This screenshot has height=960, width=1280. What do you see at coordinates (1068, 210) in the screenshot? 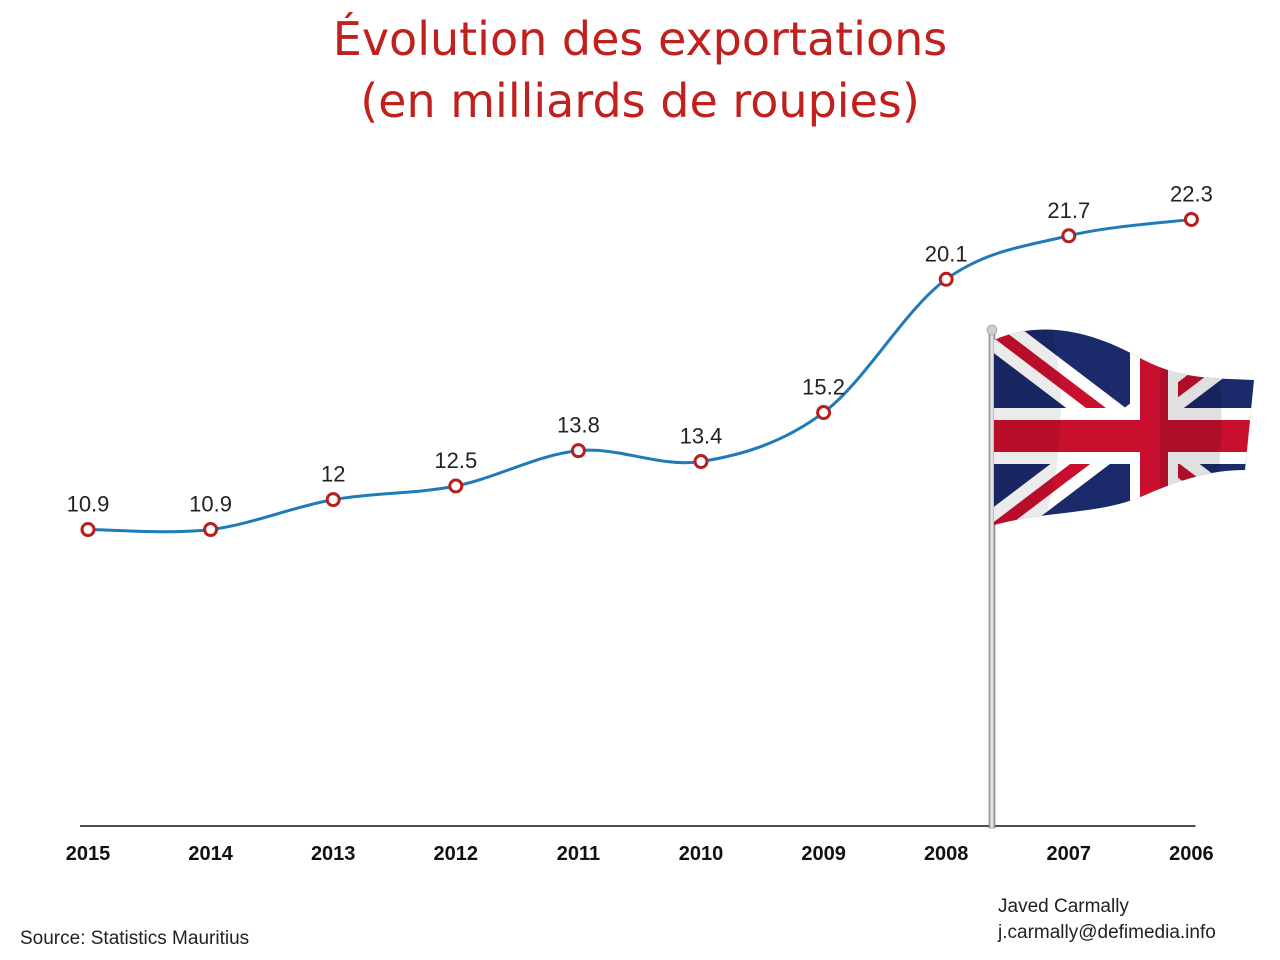
I see `data-label: 21.7` at bounding box center [1068, 210].